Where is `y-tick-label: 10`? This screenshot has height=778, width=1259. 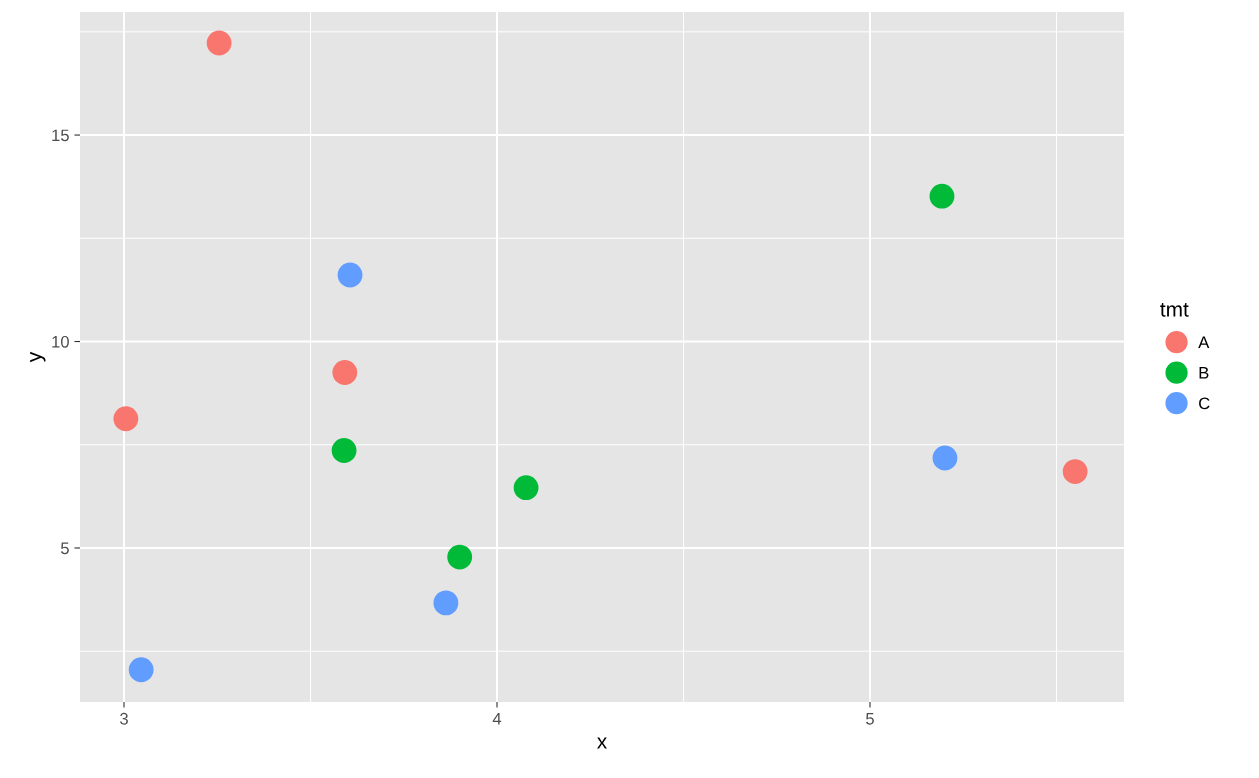
y-tick-label: 10 is located at coordinates (60, 341).